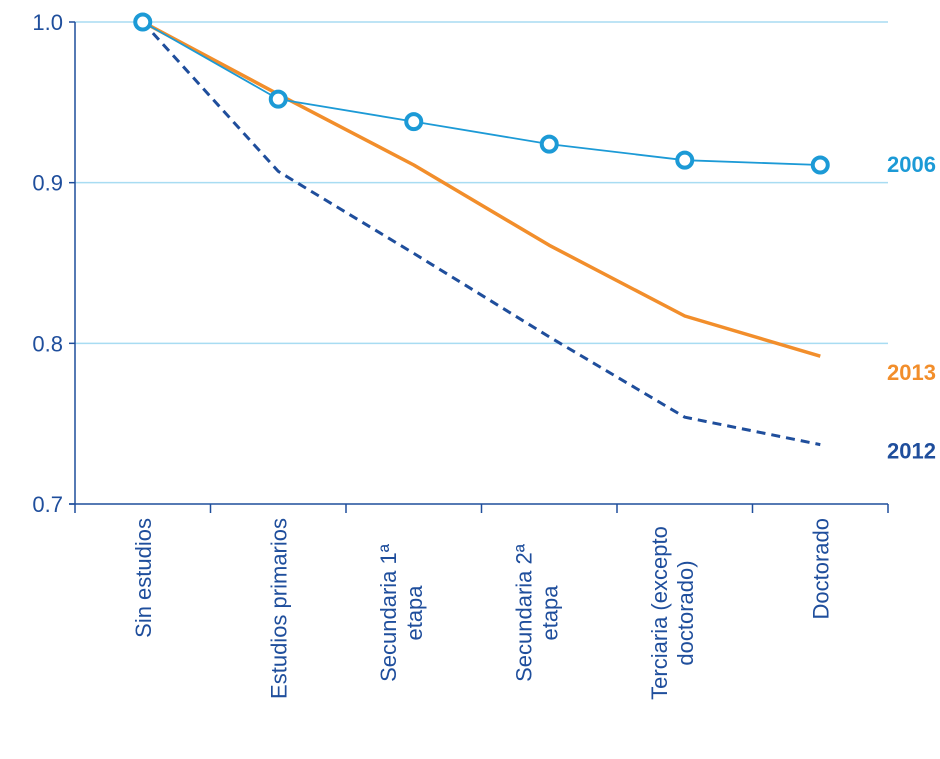 The height and width of the screenshot is (759, 940). Describe the element at coordinates (47, 504) in the screenshot. I see `y-tick-label: 0.7` at that location.